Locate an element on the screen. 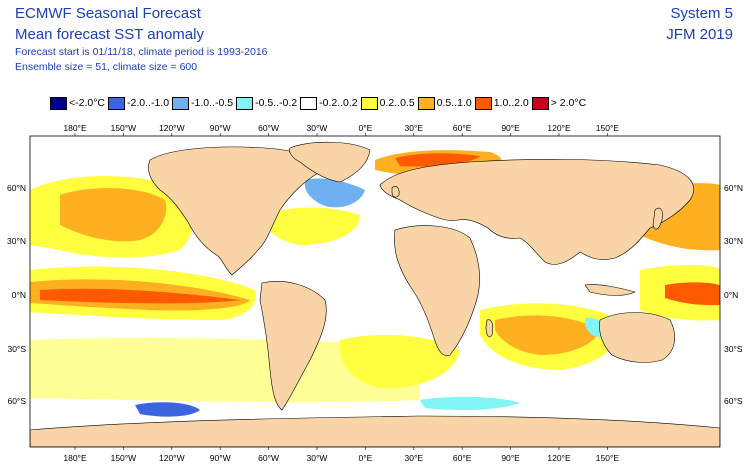 The image size is (750, 472). legend-item: -0.2..0.2 is located at coordinates (329, 103).